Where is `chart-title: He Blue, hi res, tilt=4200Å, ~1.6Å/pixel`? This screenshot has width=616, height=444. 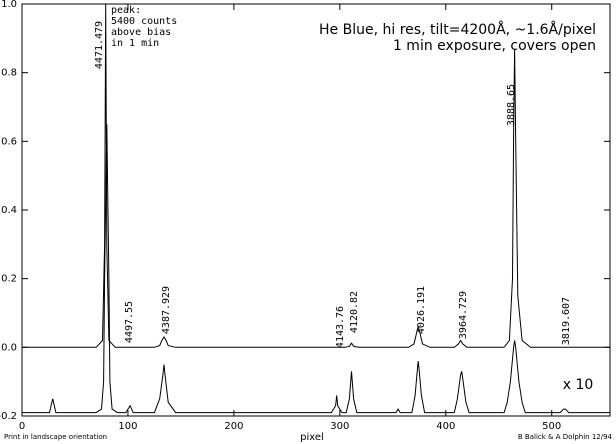
chart-title: He Blue, hi res, tilt=4200Å, ~1.6Å/pixel is located at coordinates (457, 29).